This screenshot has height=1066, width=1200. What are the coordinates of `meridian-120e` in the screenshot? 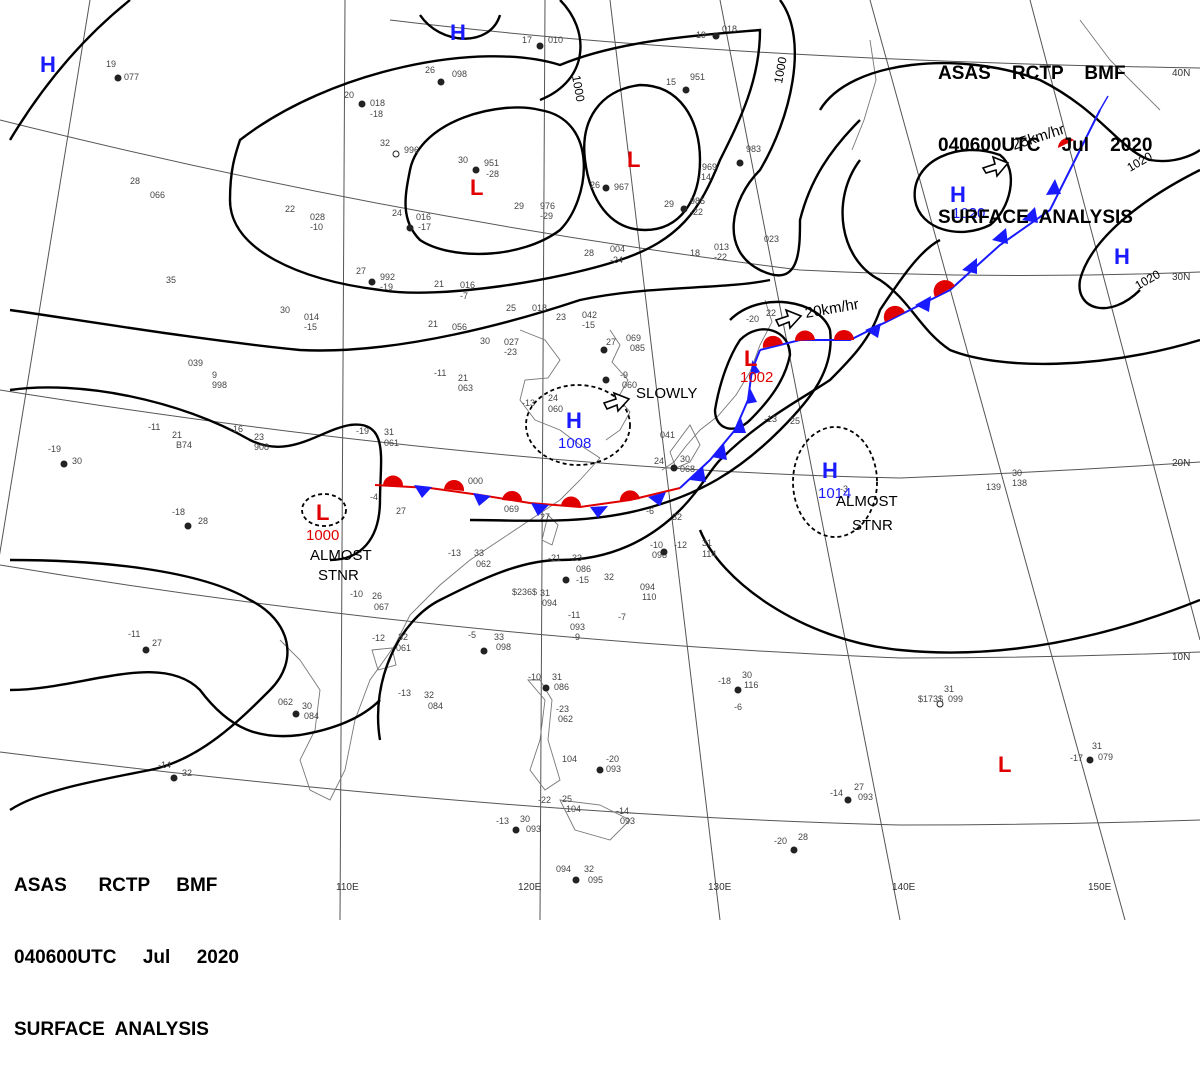 It's located at (542, 460).